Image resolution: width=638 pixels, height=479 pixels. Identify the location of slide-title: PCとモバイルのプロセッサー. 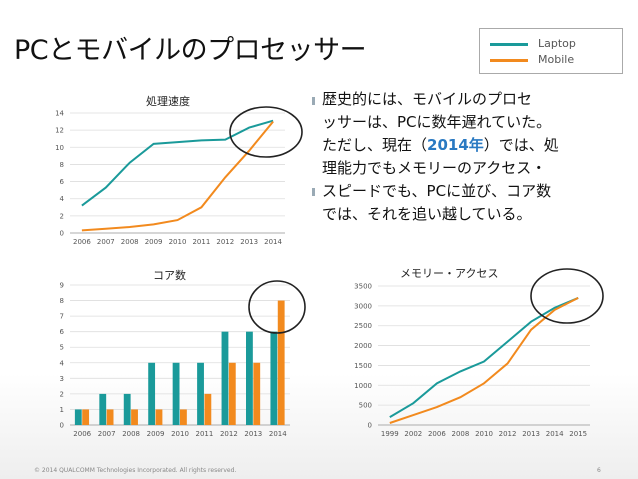
(190, 50).